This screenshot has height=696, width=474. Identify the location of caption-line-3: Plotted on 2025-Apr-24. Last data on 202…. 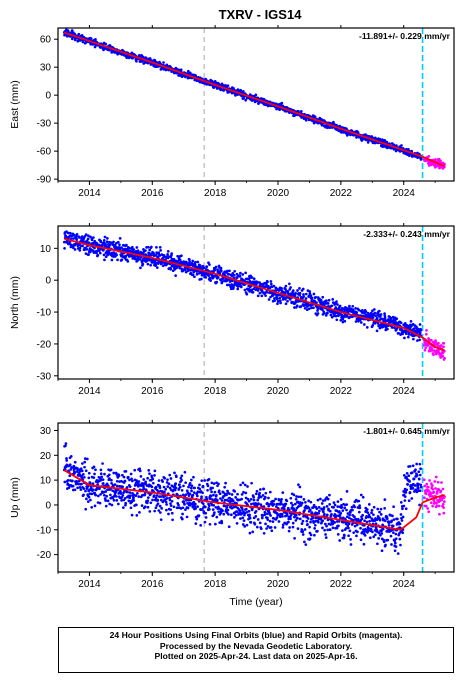
(256, 656).